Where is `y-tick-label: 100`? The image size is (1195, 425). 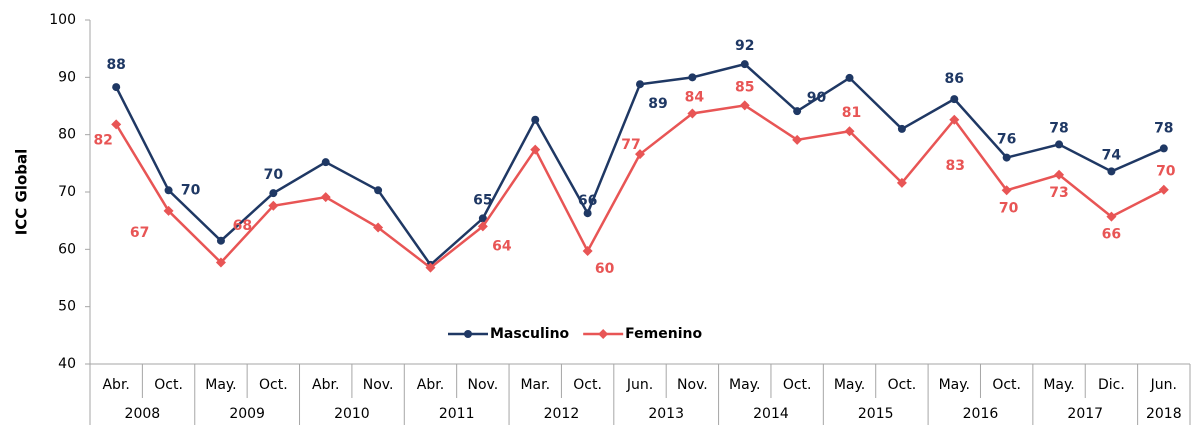
y-tick-label: 100 is located at coordinates (62, 20).